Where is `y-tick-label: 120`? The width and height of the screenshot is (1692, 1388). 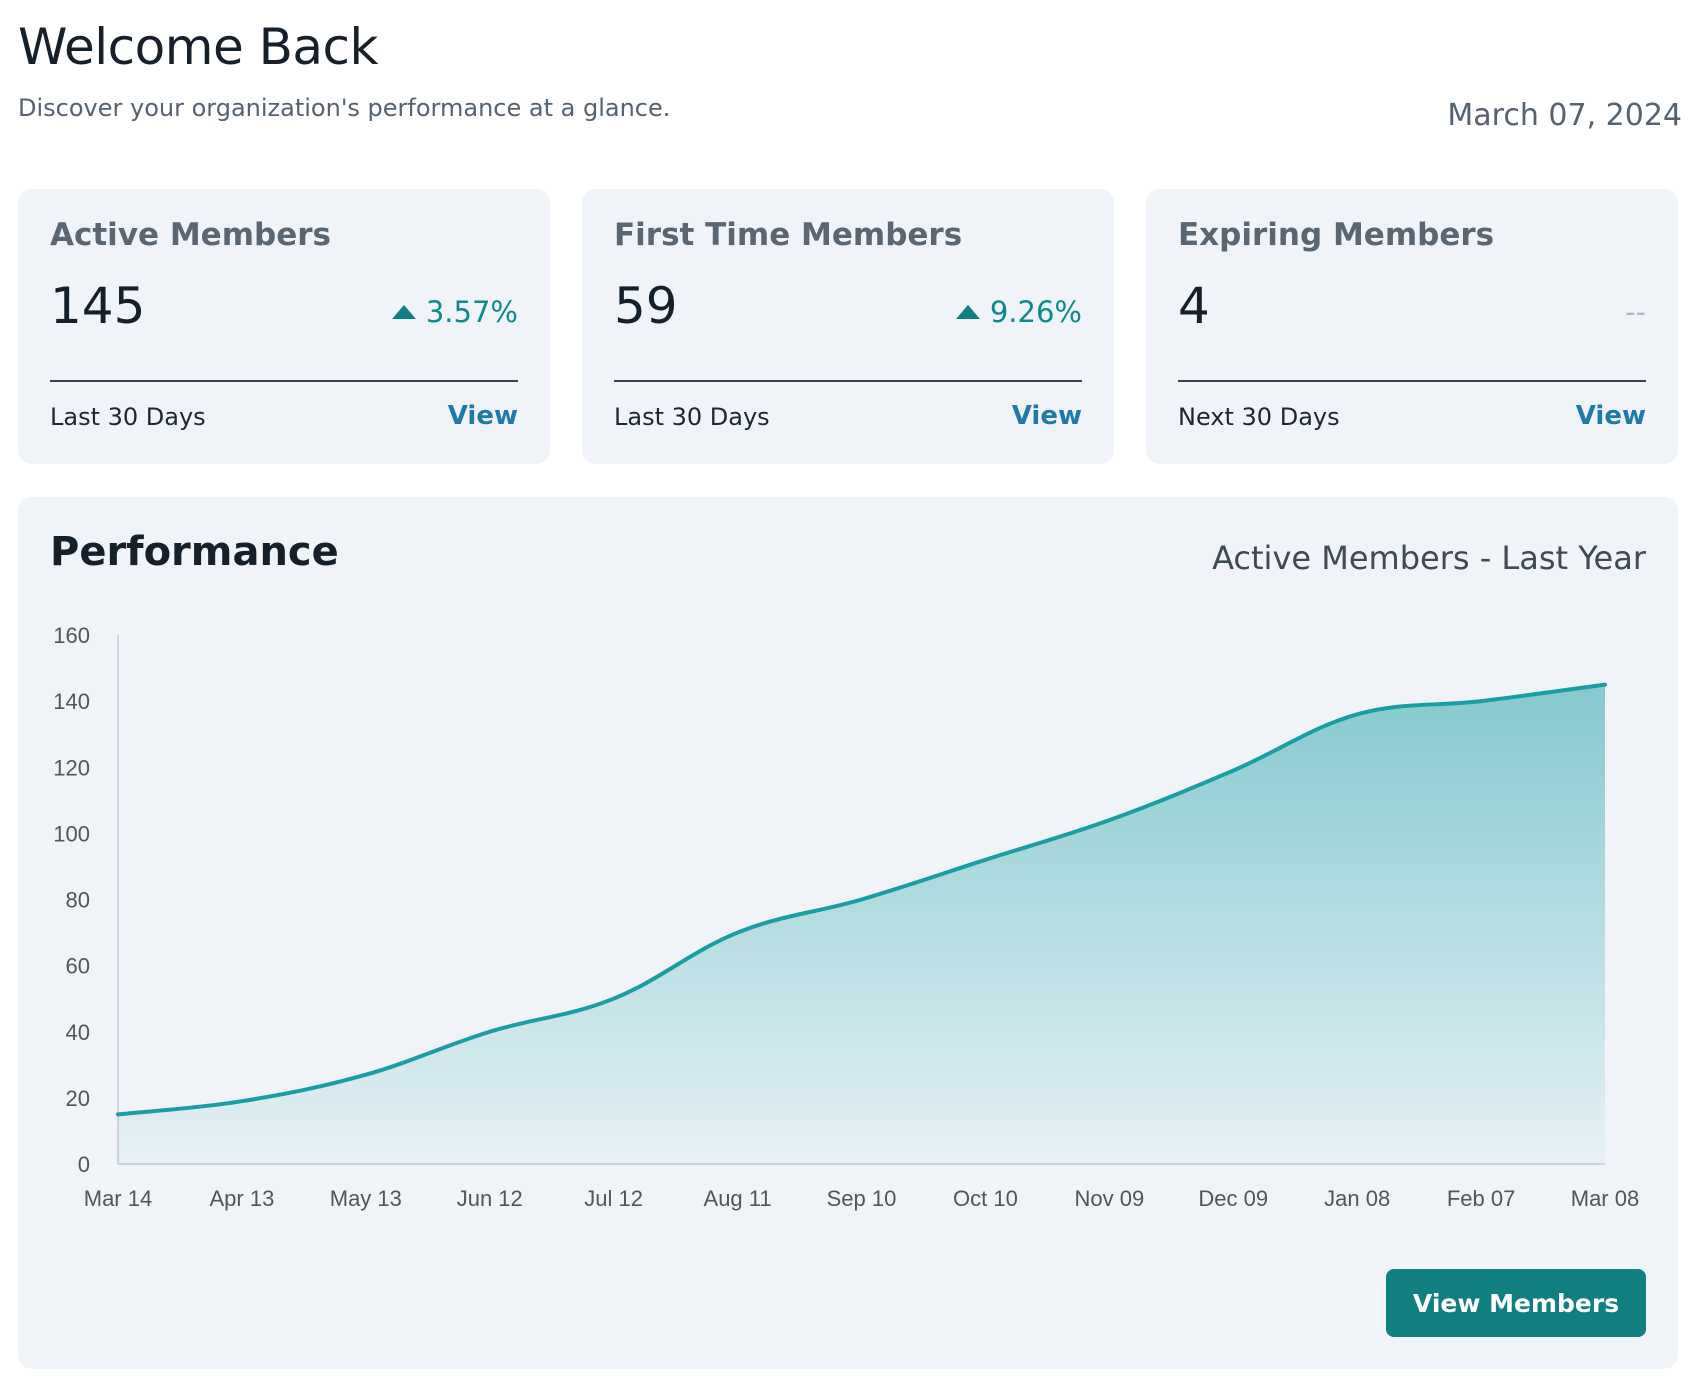 y-tick-label: 120 is located at coordinates (71, 767).